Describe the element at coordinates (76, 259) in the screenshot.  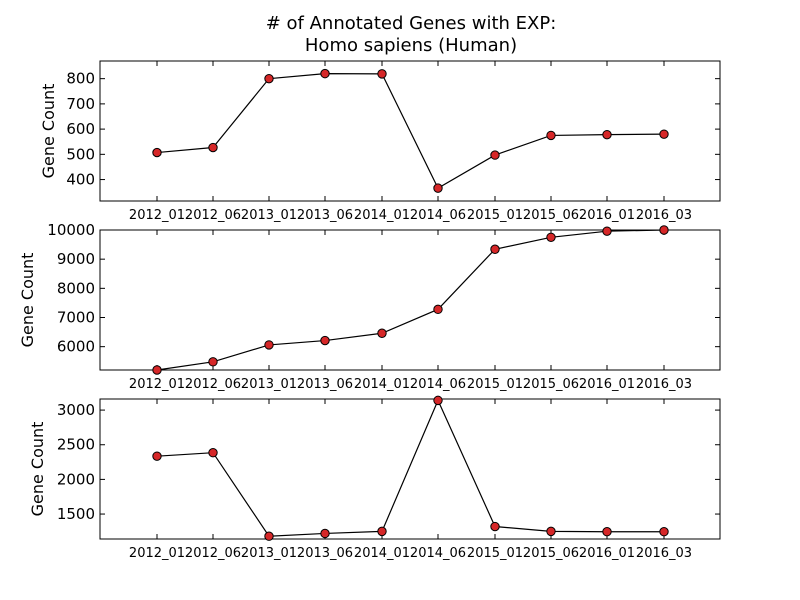
I see `y-tick-label: 9000` at that location.